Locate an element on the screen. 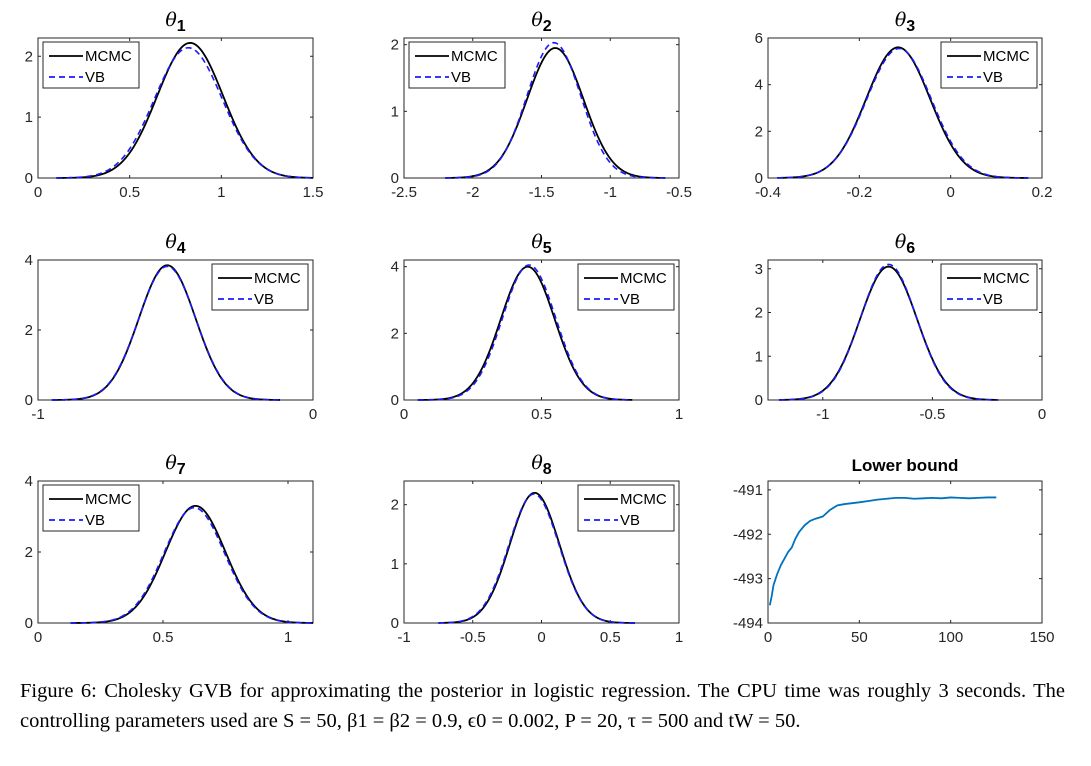 The height and width of the screenshot is (766, 1091). panel-title: θ6 is located at coordinates (905, 244).